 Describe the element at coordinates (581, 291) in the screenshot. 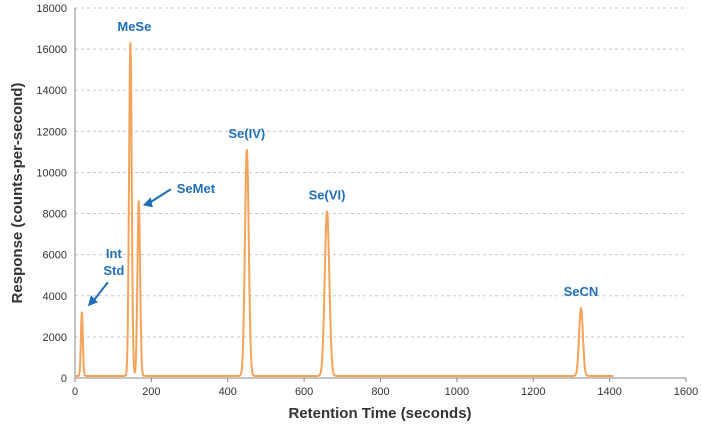

I see `peak-label-secn: SeCN` at that location.